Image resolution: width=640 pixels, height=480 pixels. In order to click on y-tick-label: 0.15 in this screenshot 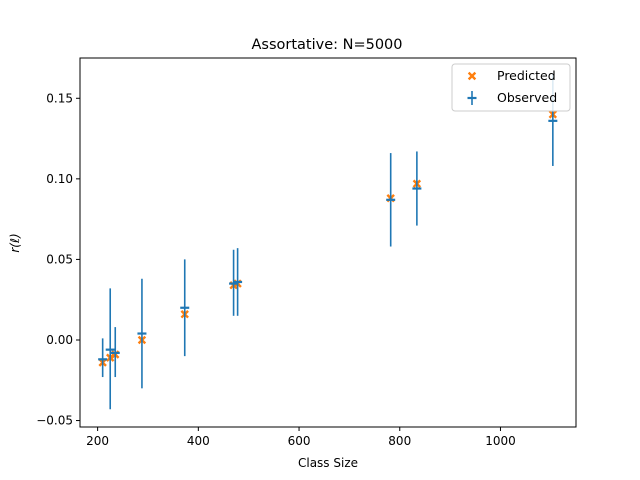, I will do `click(59, 98)`.